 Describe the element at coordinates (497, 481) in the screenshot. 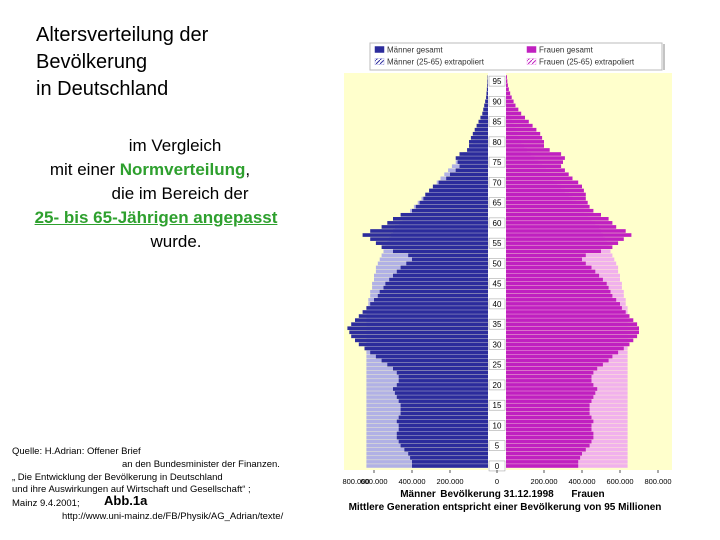

I see `x-tick-label: 0` at that location.